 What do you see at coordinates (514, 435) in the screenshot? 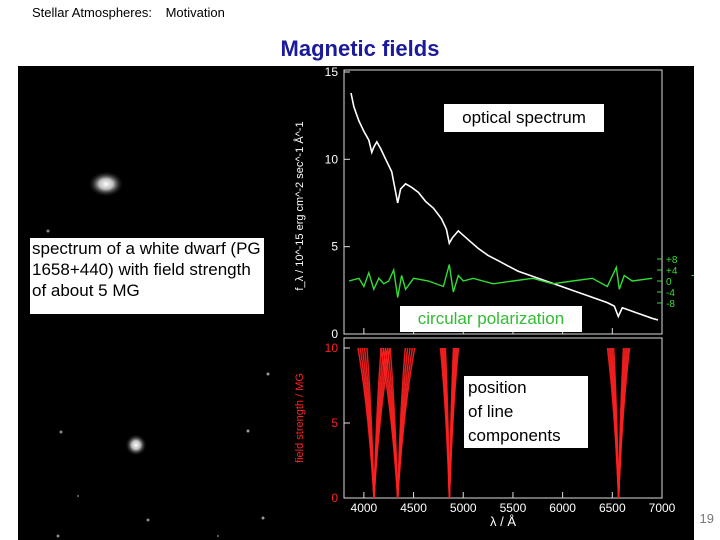
I see `line-components-label-line3: components` at bounding box center [514, 435].